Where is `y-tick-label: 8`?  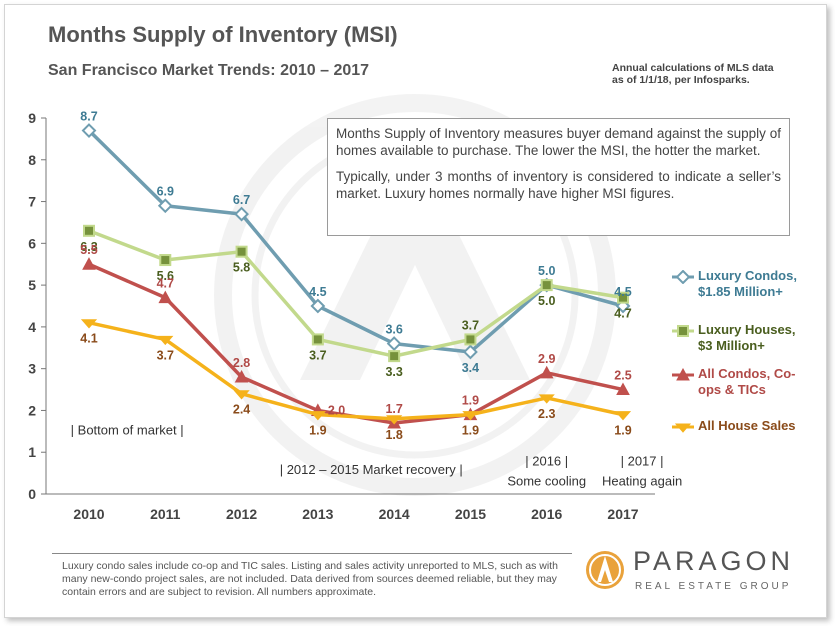 y-tick-label: 8 is located at coordinates (32, 160).